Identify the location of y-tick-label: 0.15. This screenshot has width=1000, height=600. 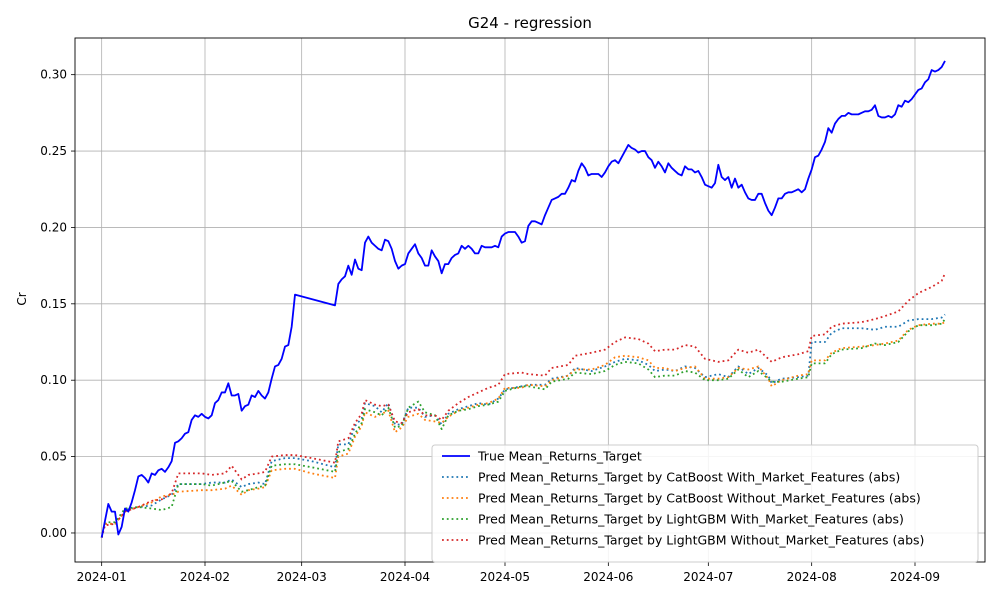
(53, 304).